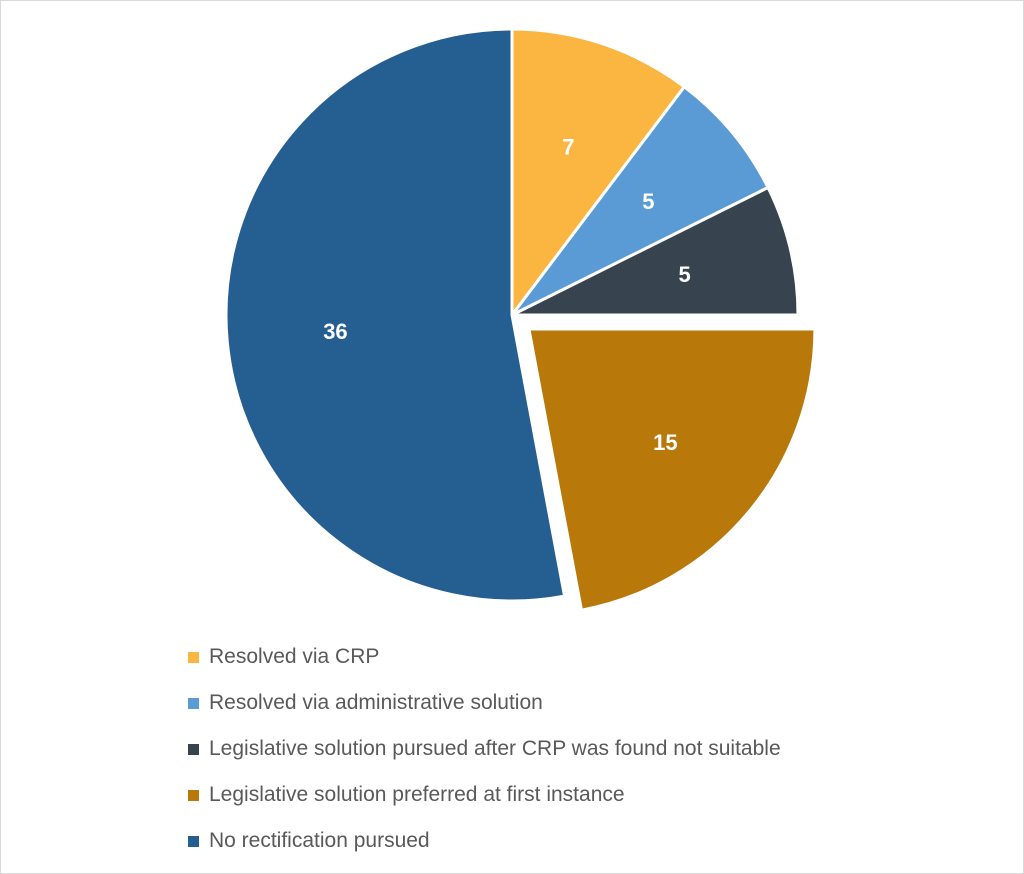  I want to click on slice-data-label: 15, so click(665, 442).